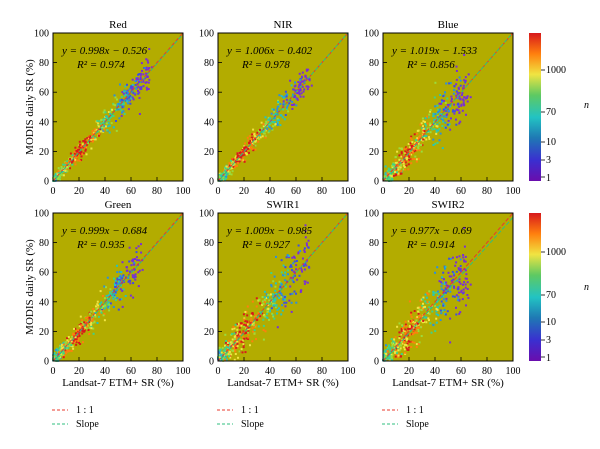 The image size is (600, 449). I want to click on x-tick-label: 20, so click(409, 371).